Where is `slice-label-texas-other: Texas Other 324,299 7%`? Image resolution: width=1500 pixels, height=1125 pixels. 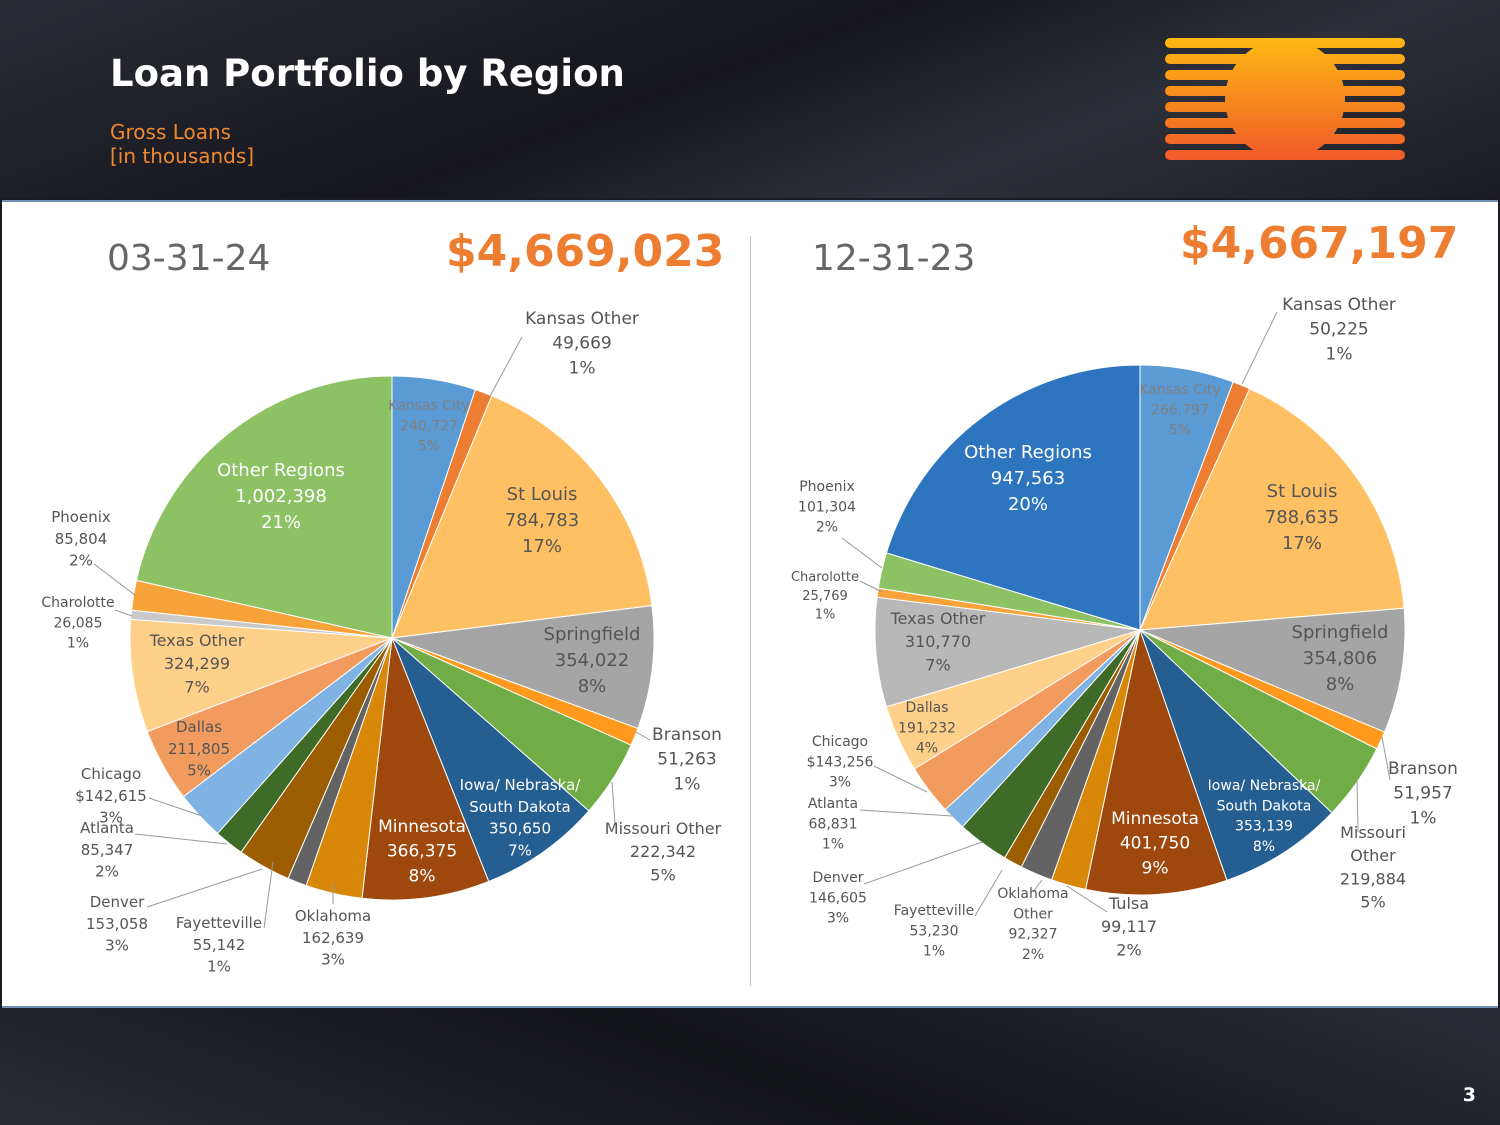 slice-label-texas-other: Texas Other 324,299 7% is located at coordinates (197, 663).